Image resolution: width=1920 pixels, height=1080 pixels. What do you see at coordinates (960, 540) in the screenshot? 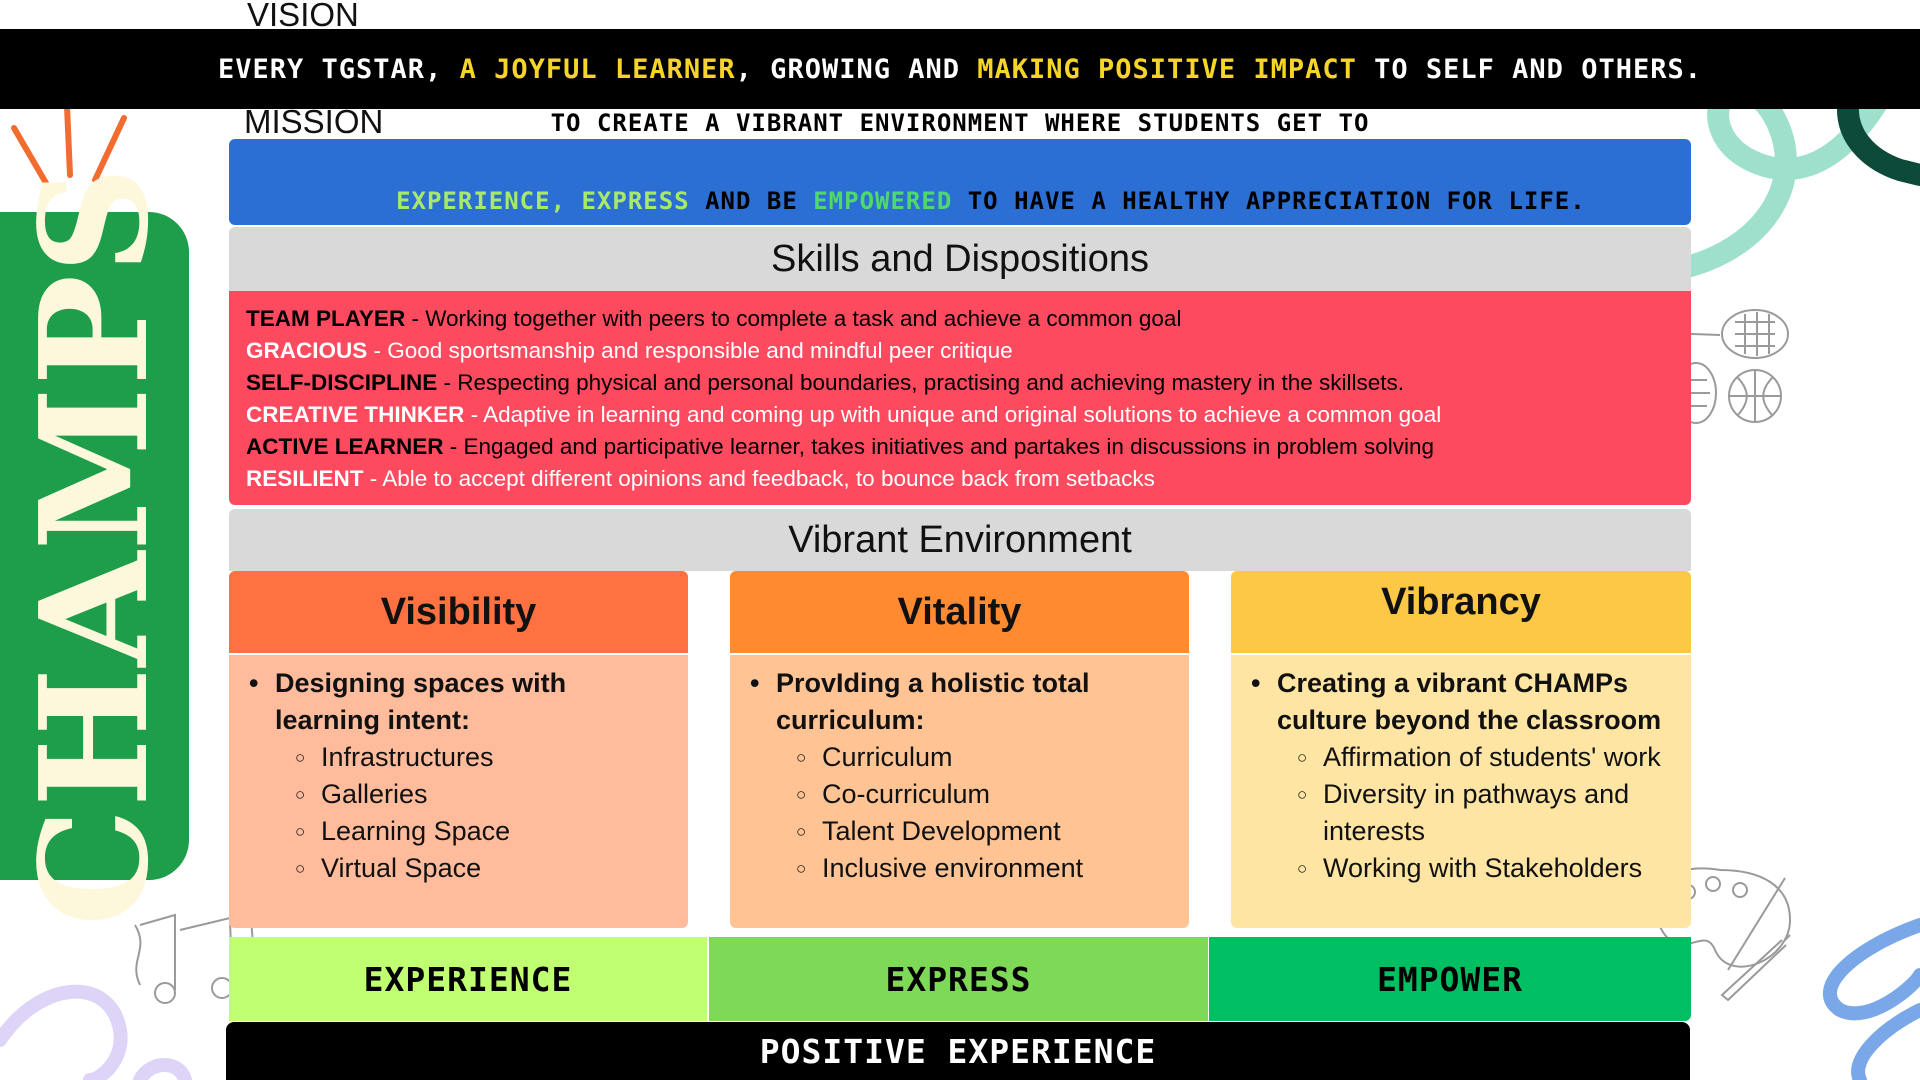
I see `environment-title: Vibrant Environment` at bounding box center [960, 540].